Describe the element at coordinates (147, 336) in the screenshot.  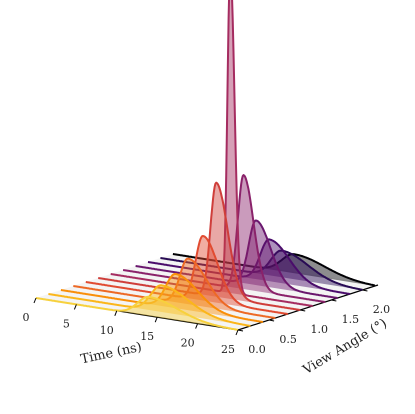
I see `x-tick-label: 15` at that location.